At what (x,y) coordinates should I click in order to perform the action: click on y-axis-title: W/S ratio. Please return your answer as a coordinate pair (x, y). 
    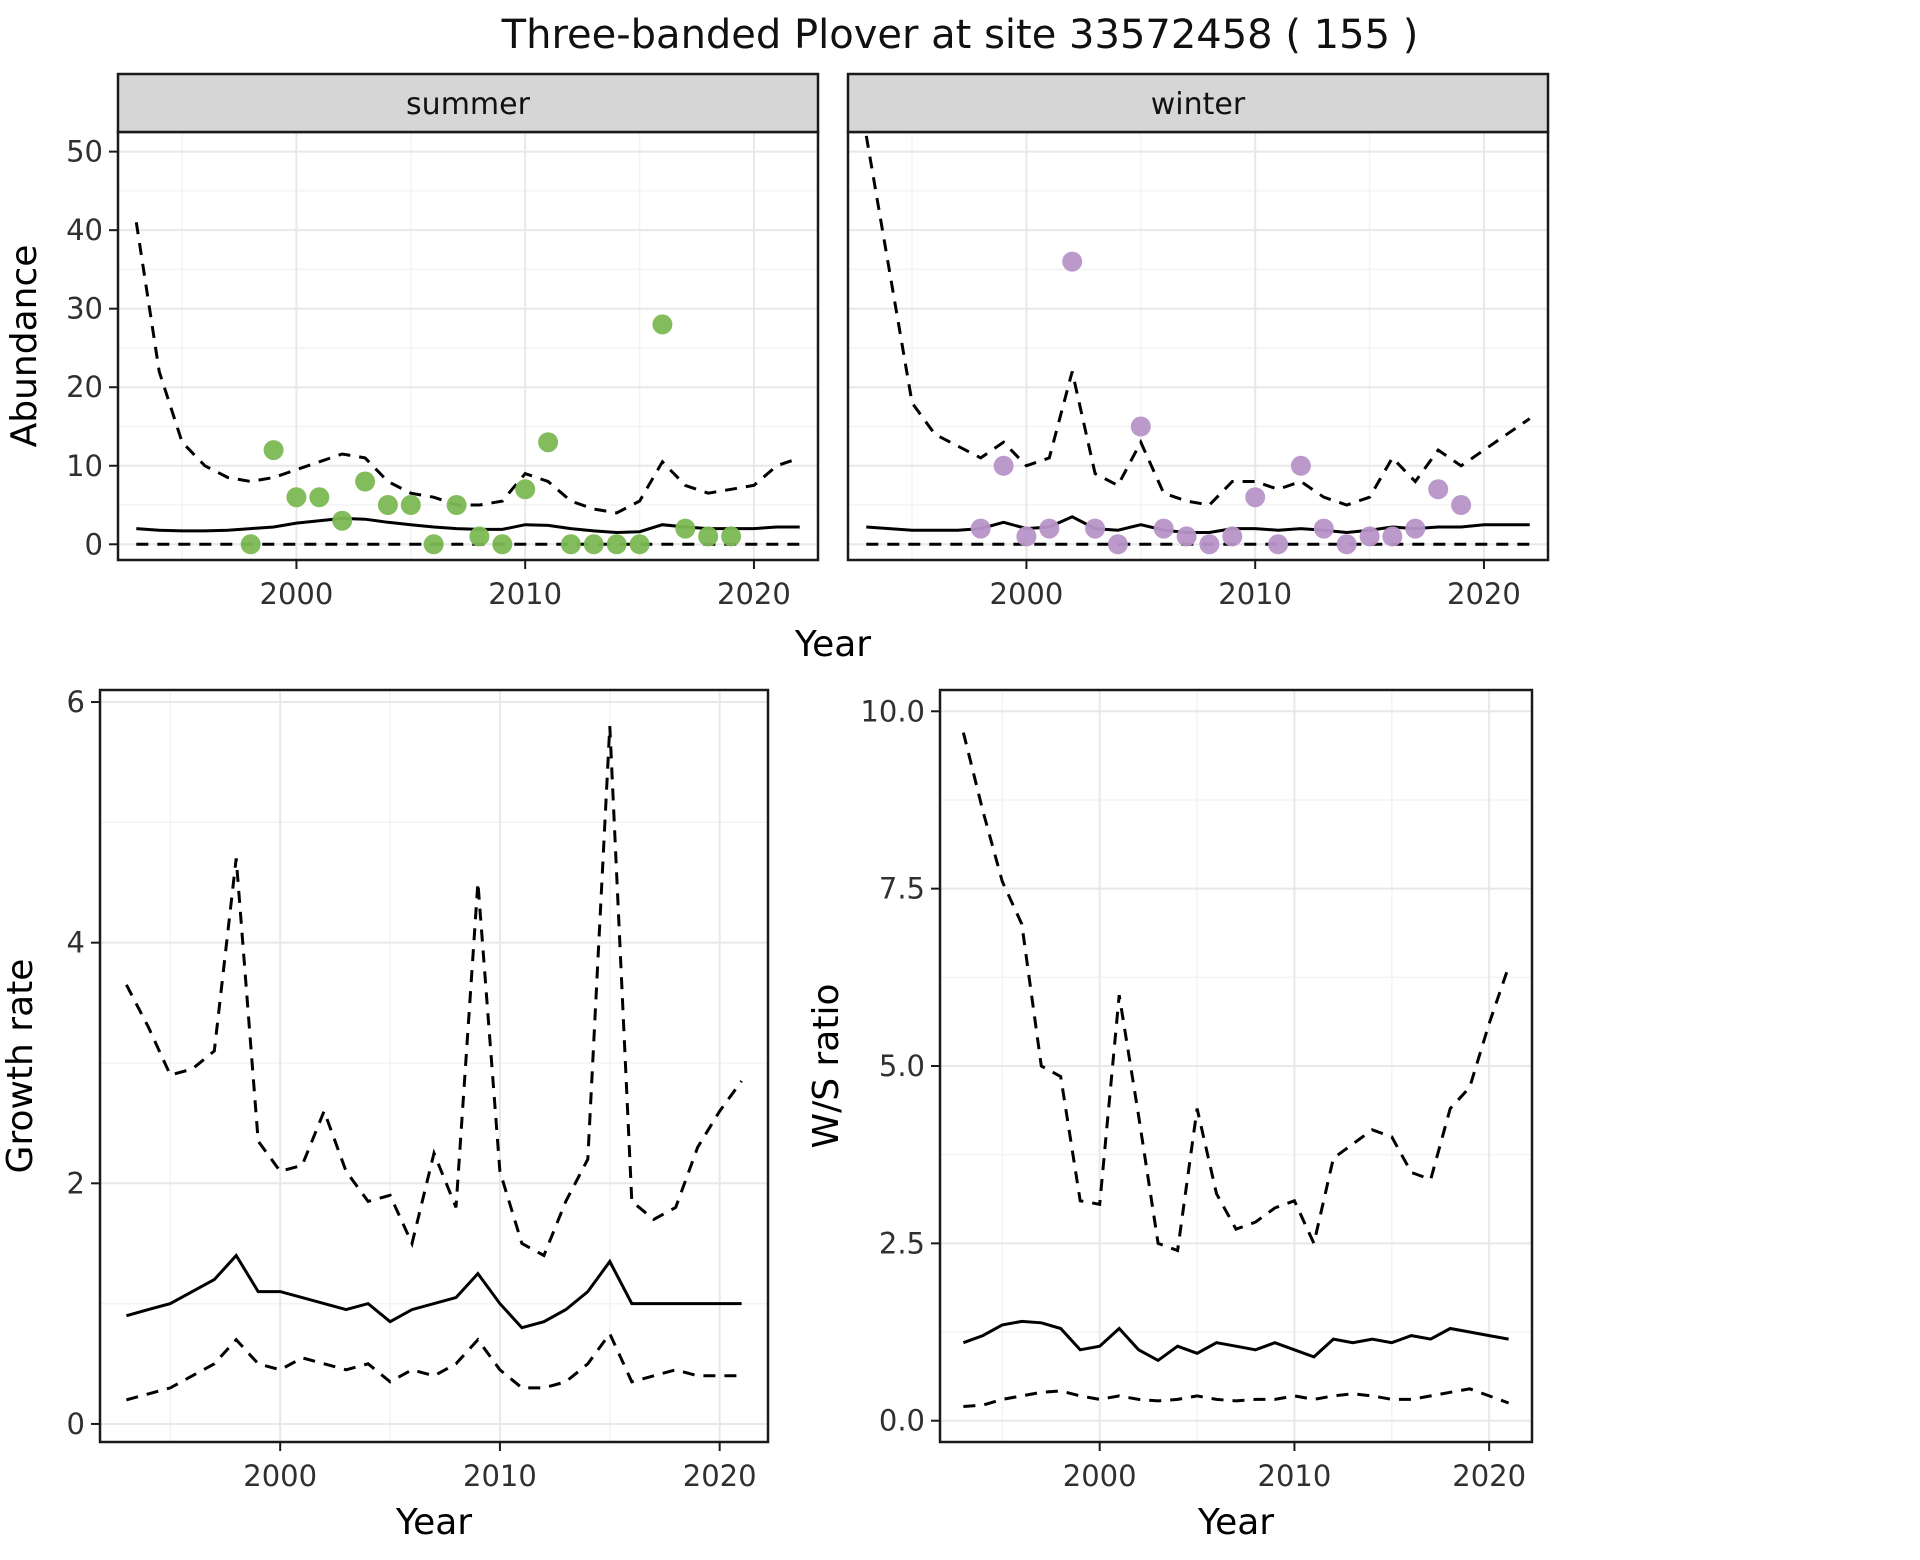
    Looking at the image, I should click on (826, 1065).